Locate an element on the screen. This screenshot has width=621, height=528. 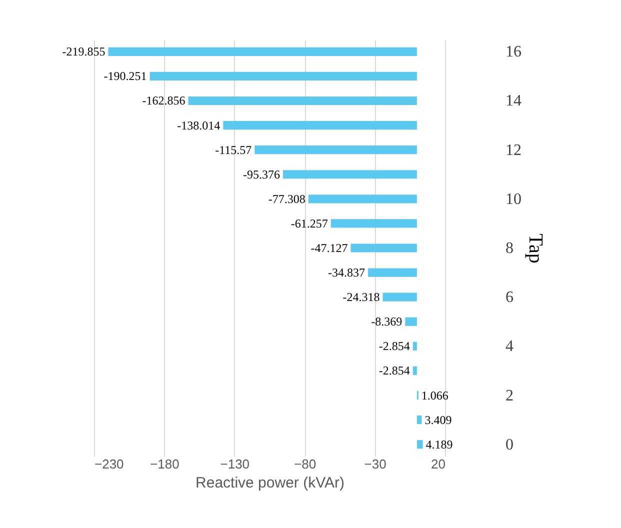
data-label: 4.189 is located at coordinates (439, 444).